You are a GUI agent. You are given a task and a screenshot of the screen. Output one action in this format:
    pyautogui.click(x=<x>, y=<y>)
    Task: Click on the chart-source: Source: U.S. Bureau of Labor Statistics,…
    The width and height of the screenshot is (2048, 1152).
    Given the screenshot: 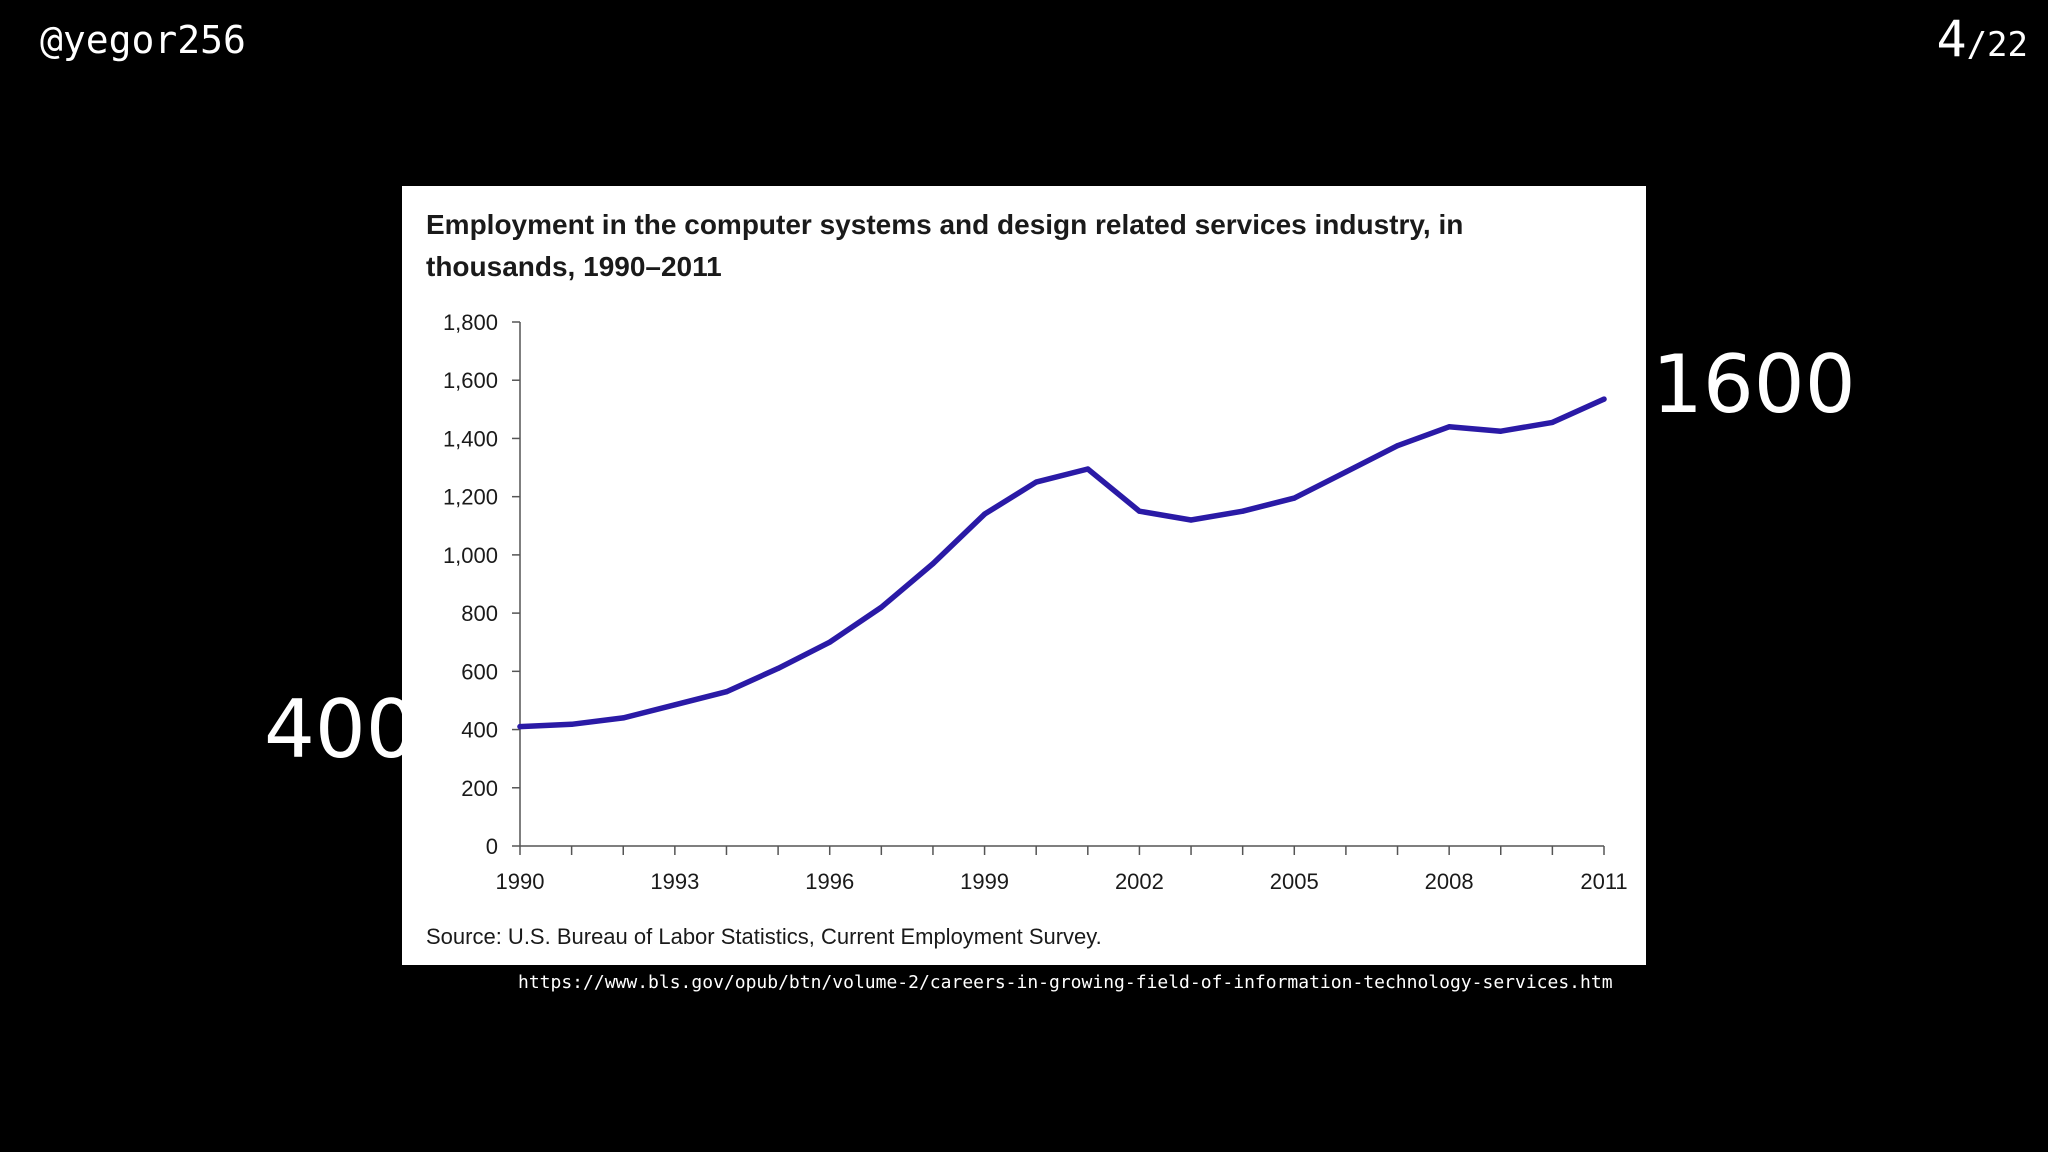 What is the action you would take?
    pyautogui.click(x=764, y=936)
    